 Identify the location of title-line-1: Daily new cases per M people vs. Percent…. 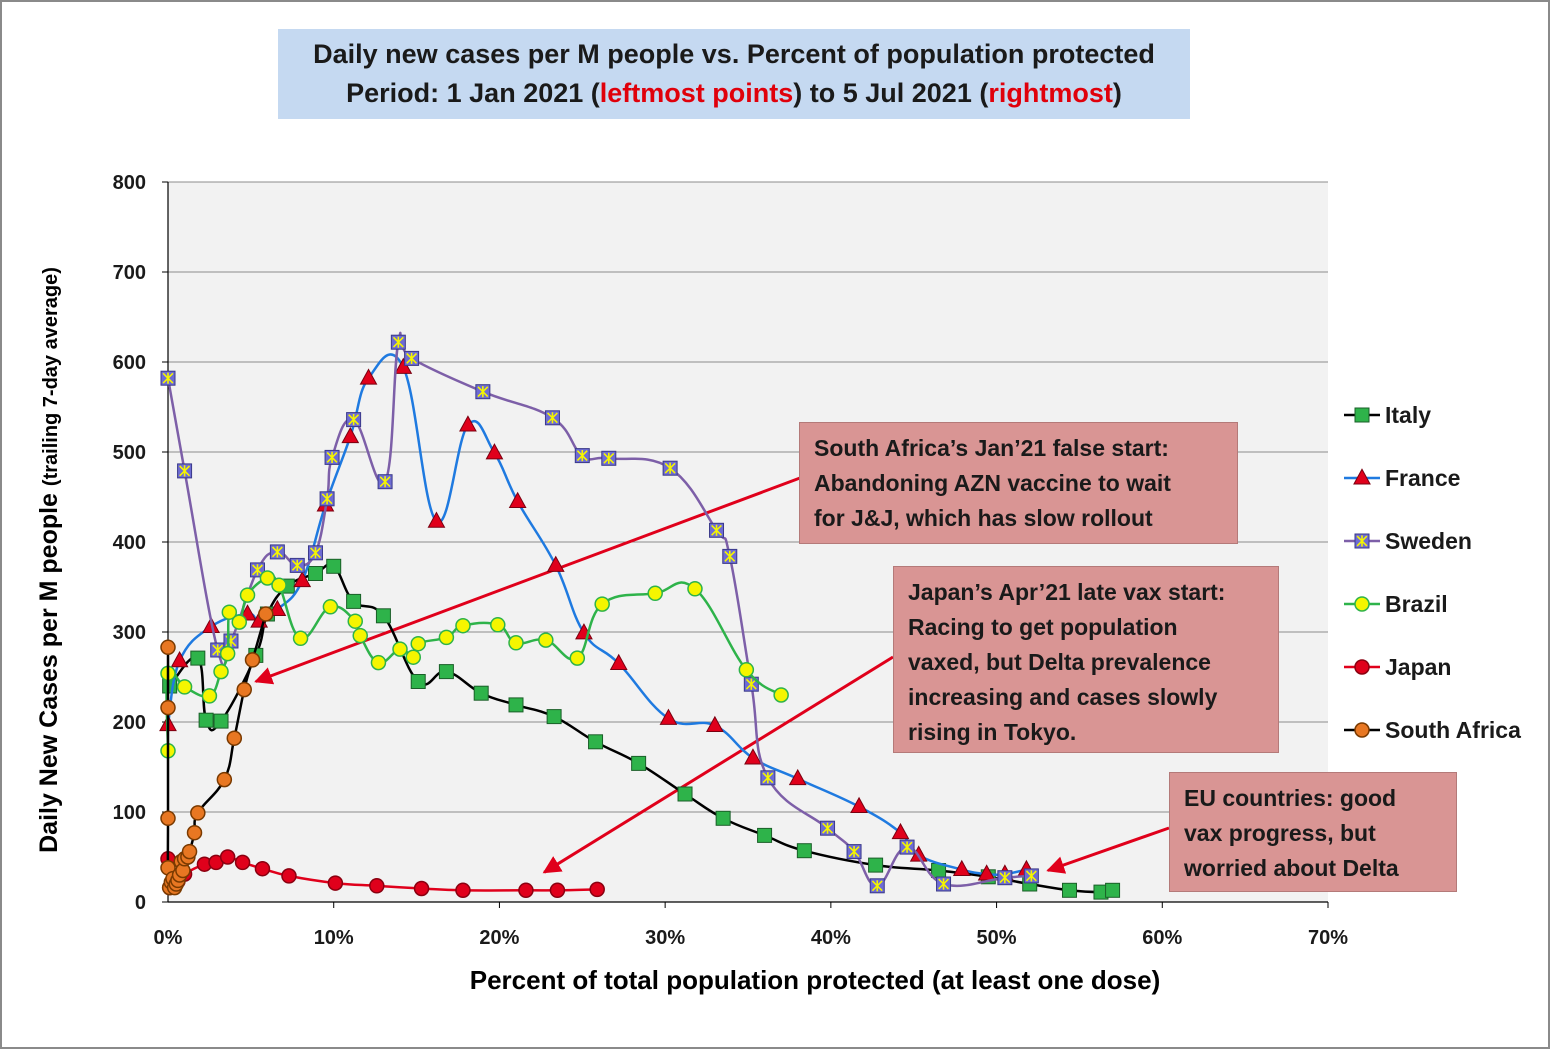
(734, 54).